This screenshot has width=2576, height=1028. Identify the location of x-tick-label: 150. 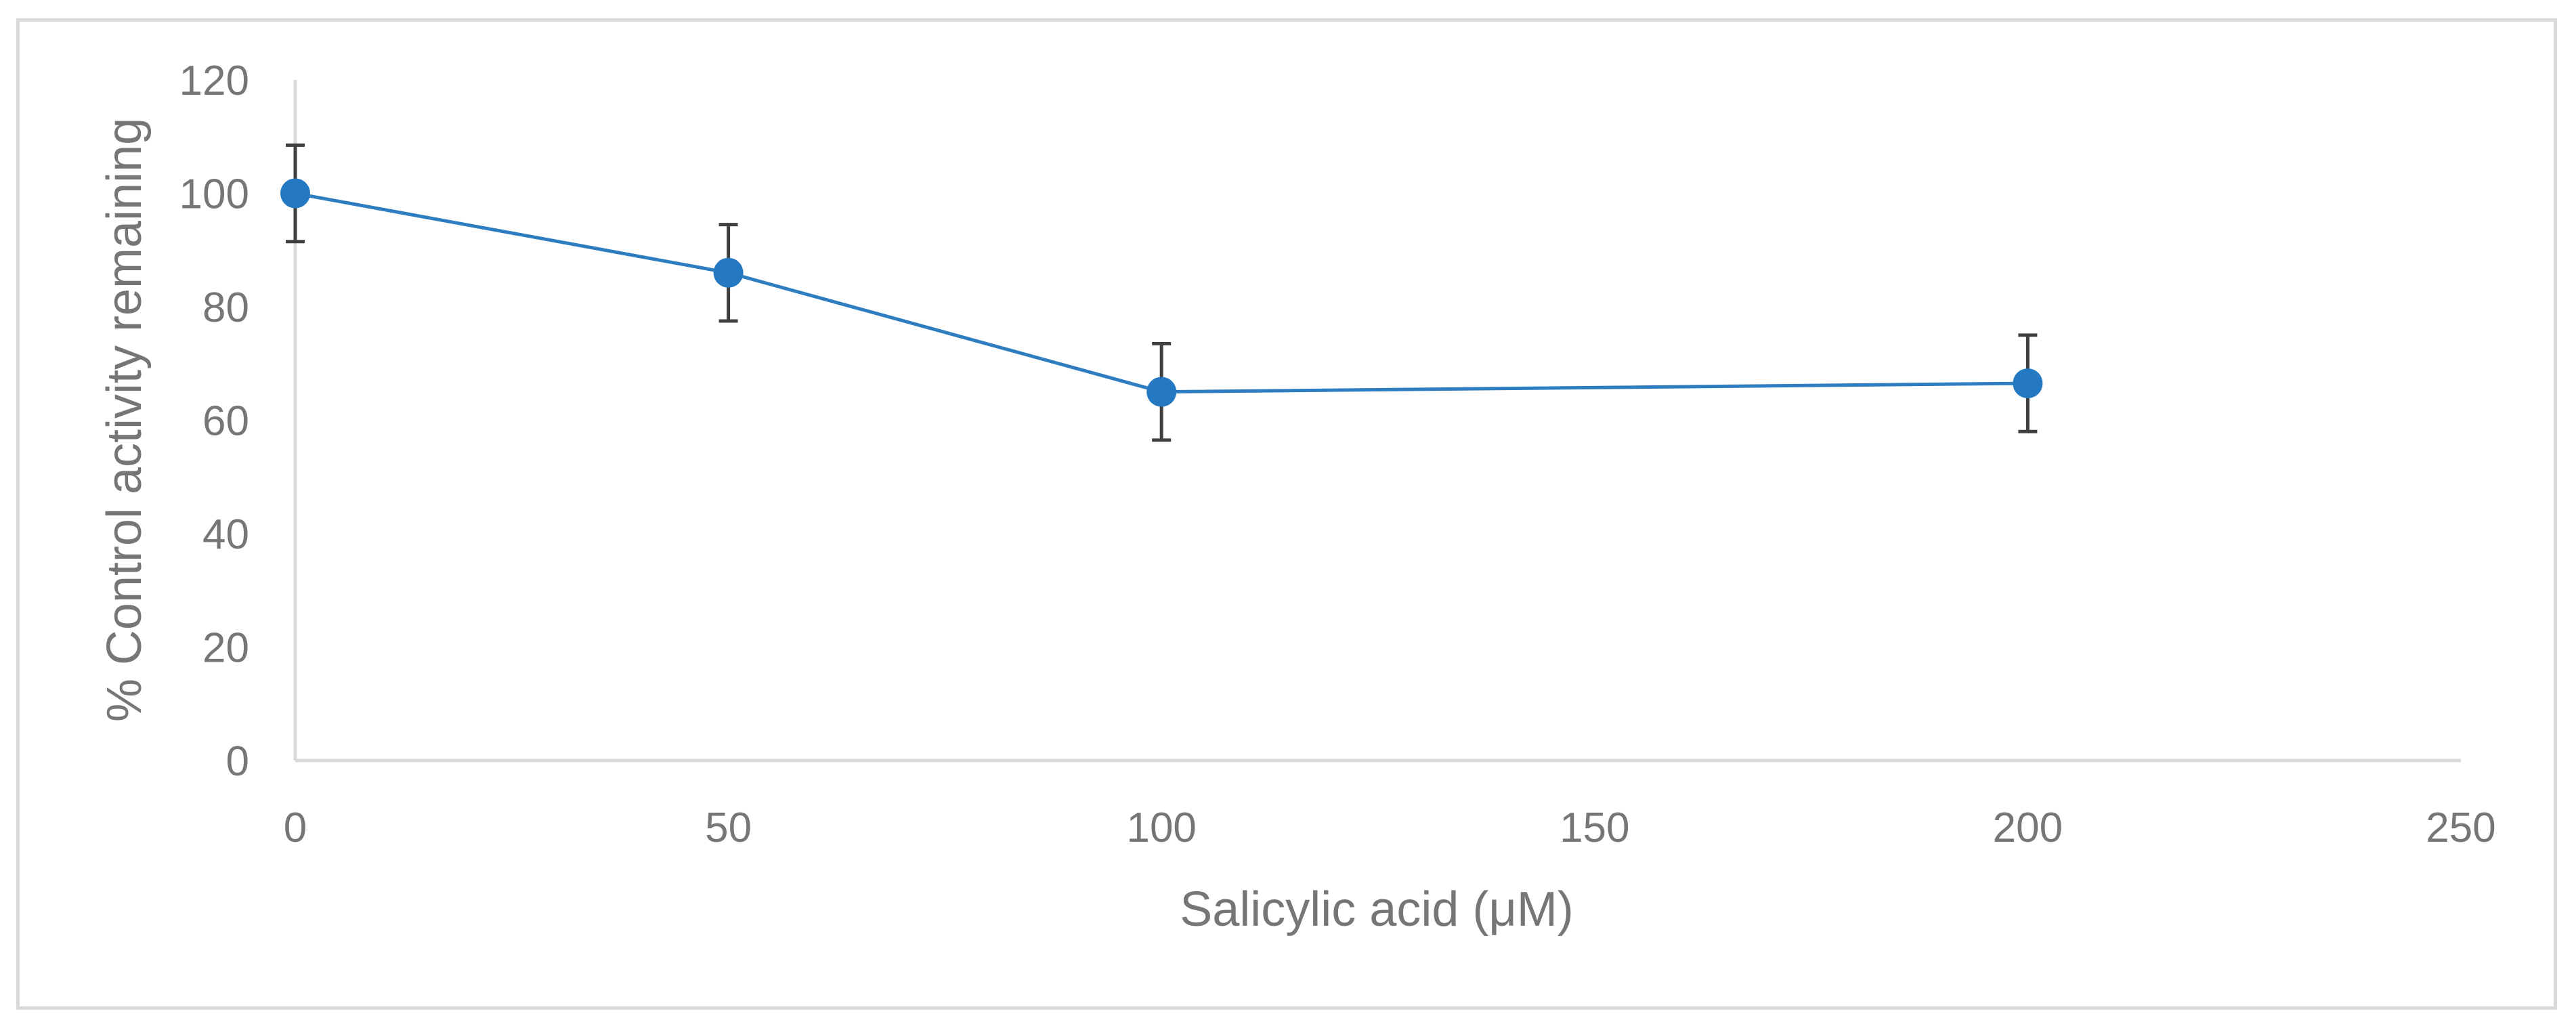
(1594, 828).